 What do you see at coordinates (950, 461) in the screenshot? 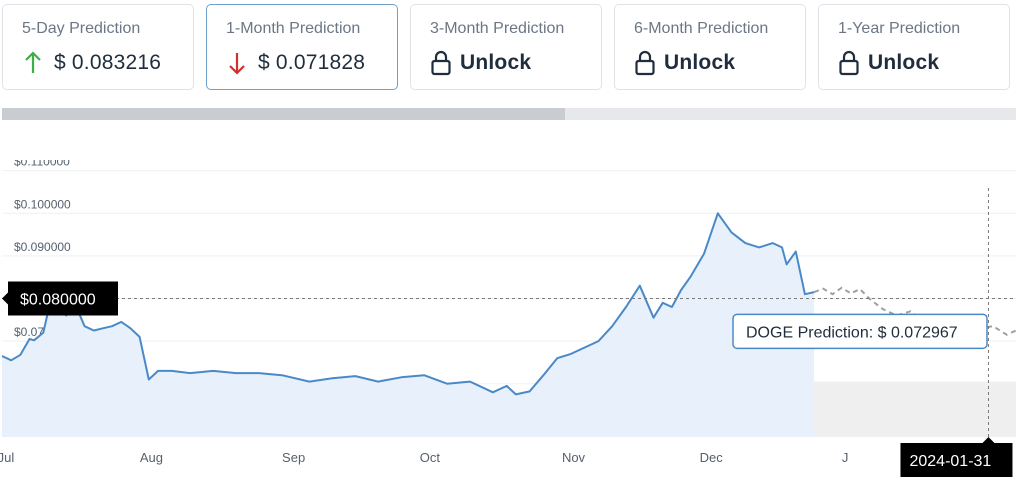
I see `crosshair-date-label: 2024-01-31` at bounding box center [950, 461].